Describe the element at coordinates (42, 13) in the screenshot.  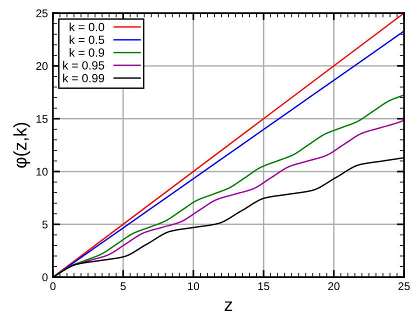
I see `y-tick-label: 25` at that location.